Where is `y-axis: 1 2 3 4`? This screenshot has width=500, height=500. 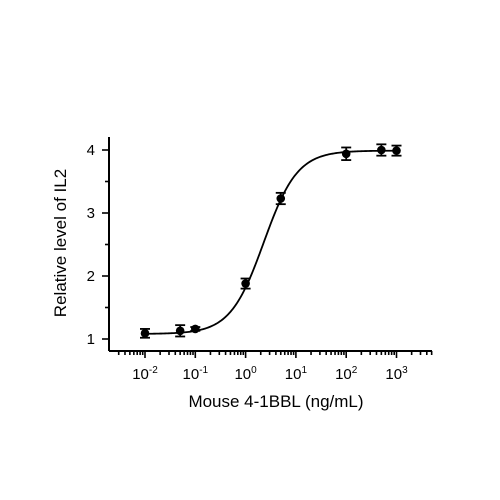 y-axis: 1 2 3 4 is located at coordinates (98, 244).